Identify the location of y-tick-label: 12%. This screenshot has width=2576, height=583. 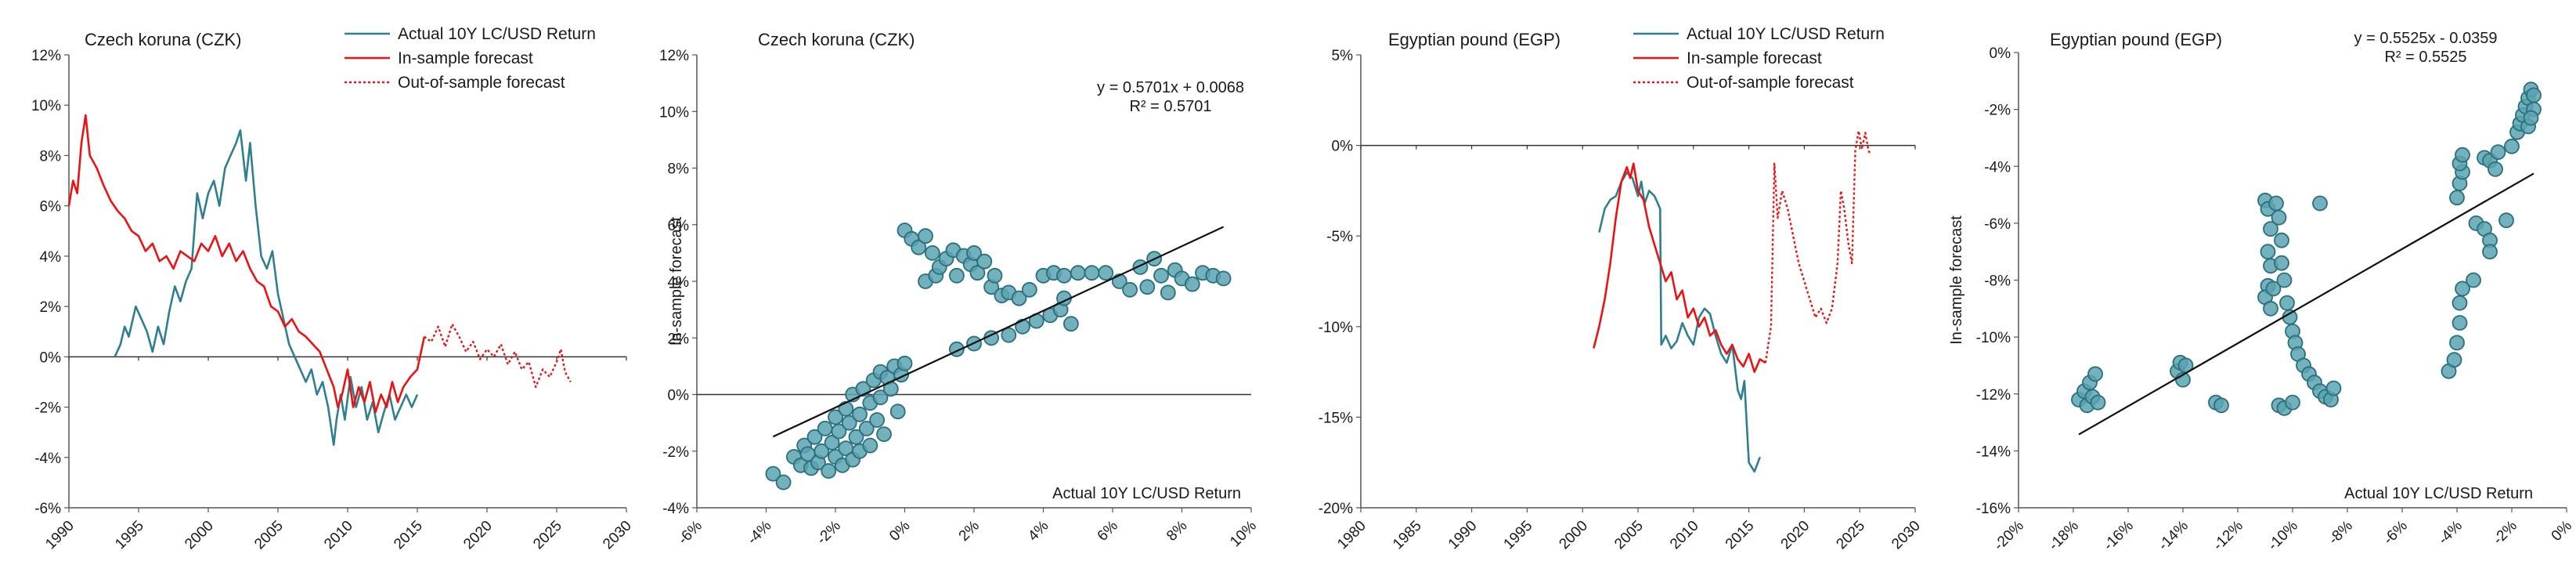
(674, 56).